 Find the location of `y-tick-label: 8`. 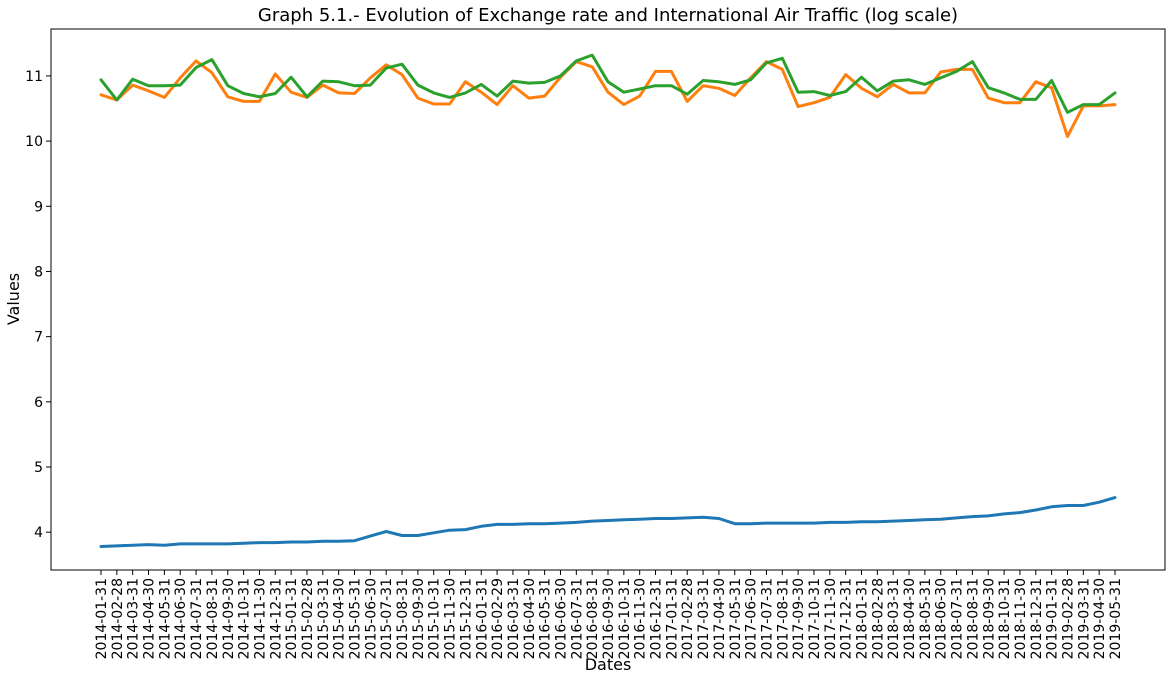

y-tick-label: 8 is located at coordinates (38, 272).